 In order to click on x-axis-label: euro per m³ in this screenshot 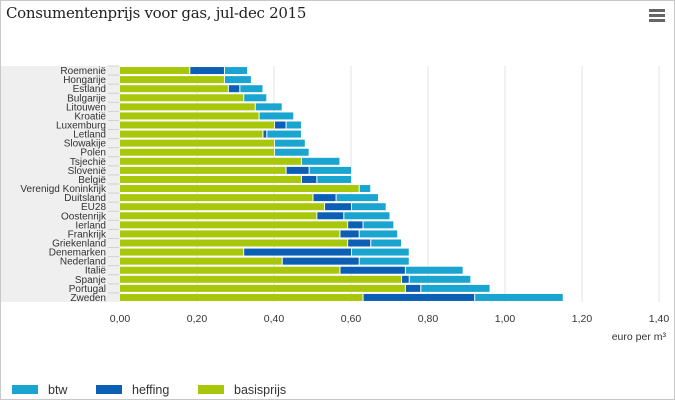, I will do `click(639, 337)`.